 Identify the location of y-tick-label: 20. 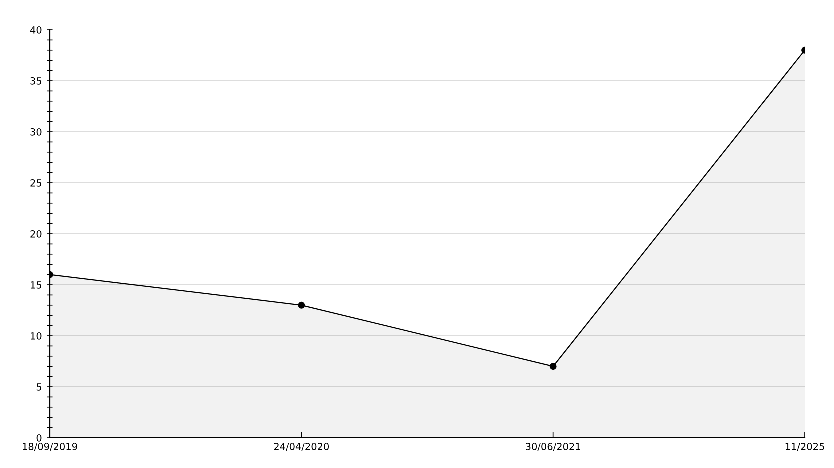
(36, 234).